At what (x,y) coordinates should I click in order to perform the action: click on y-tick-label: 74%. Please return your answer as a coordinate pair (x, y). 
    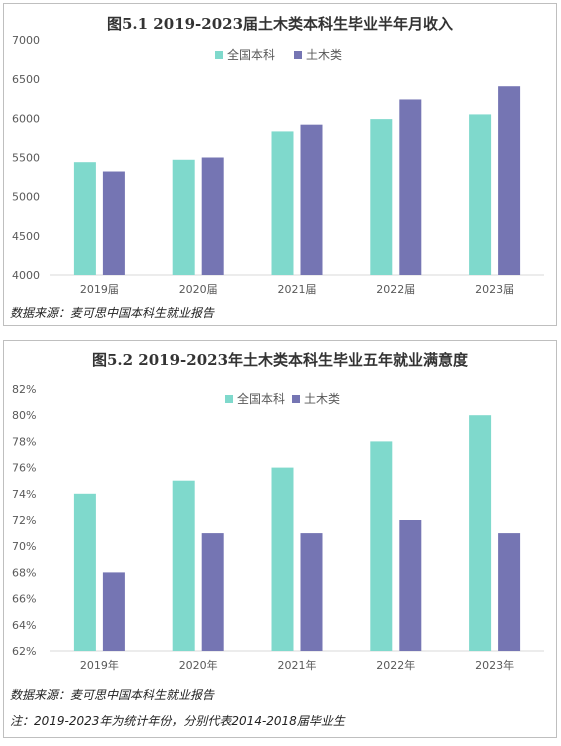
    Looking at the image, I should click on (24, 494).